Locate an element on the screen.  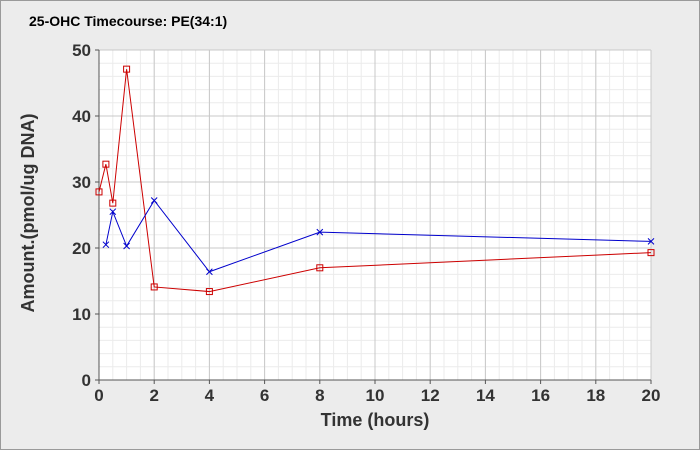
x-tick-label: 0 is located at coordinates (98, 395).